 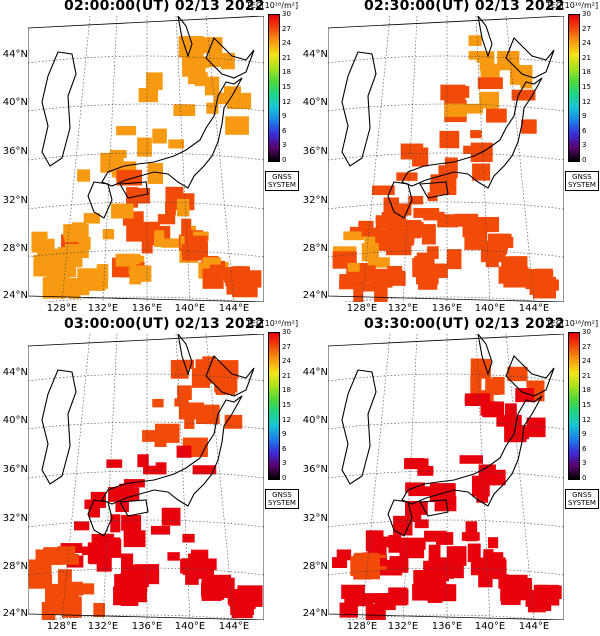 I want to click on colorbar-tick-label: 0, so click(x=584, y=160).